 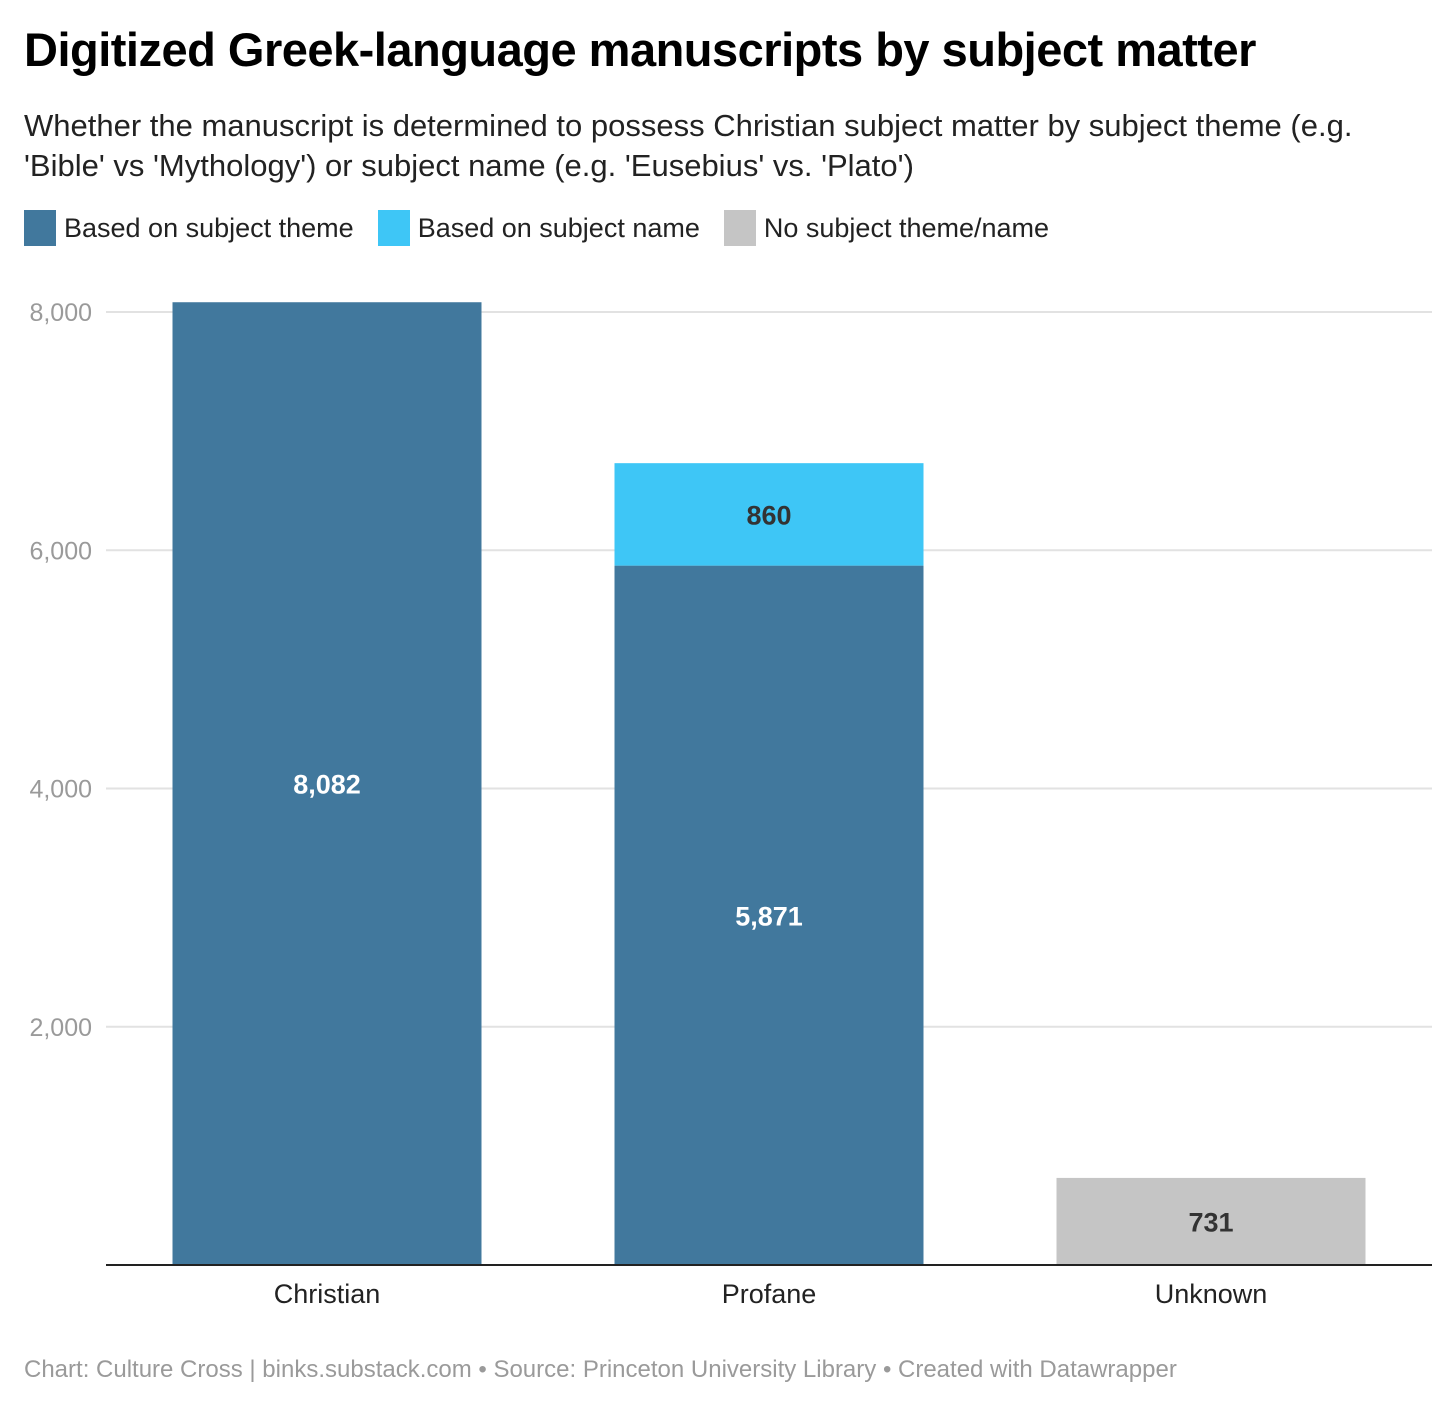 What do you see at coordinates (60, 551) in the screenshot?
I see `y-tick-label: 6,000` at bounding box center [60, 551].